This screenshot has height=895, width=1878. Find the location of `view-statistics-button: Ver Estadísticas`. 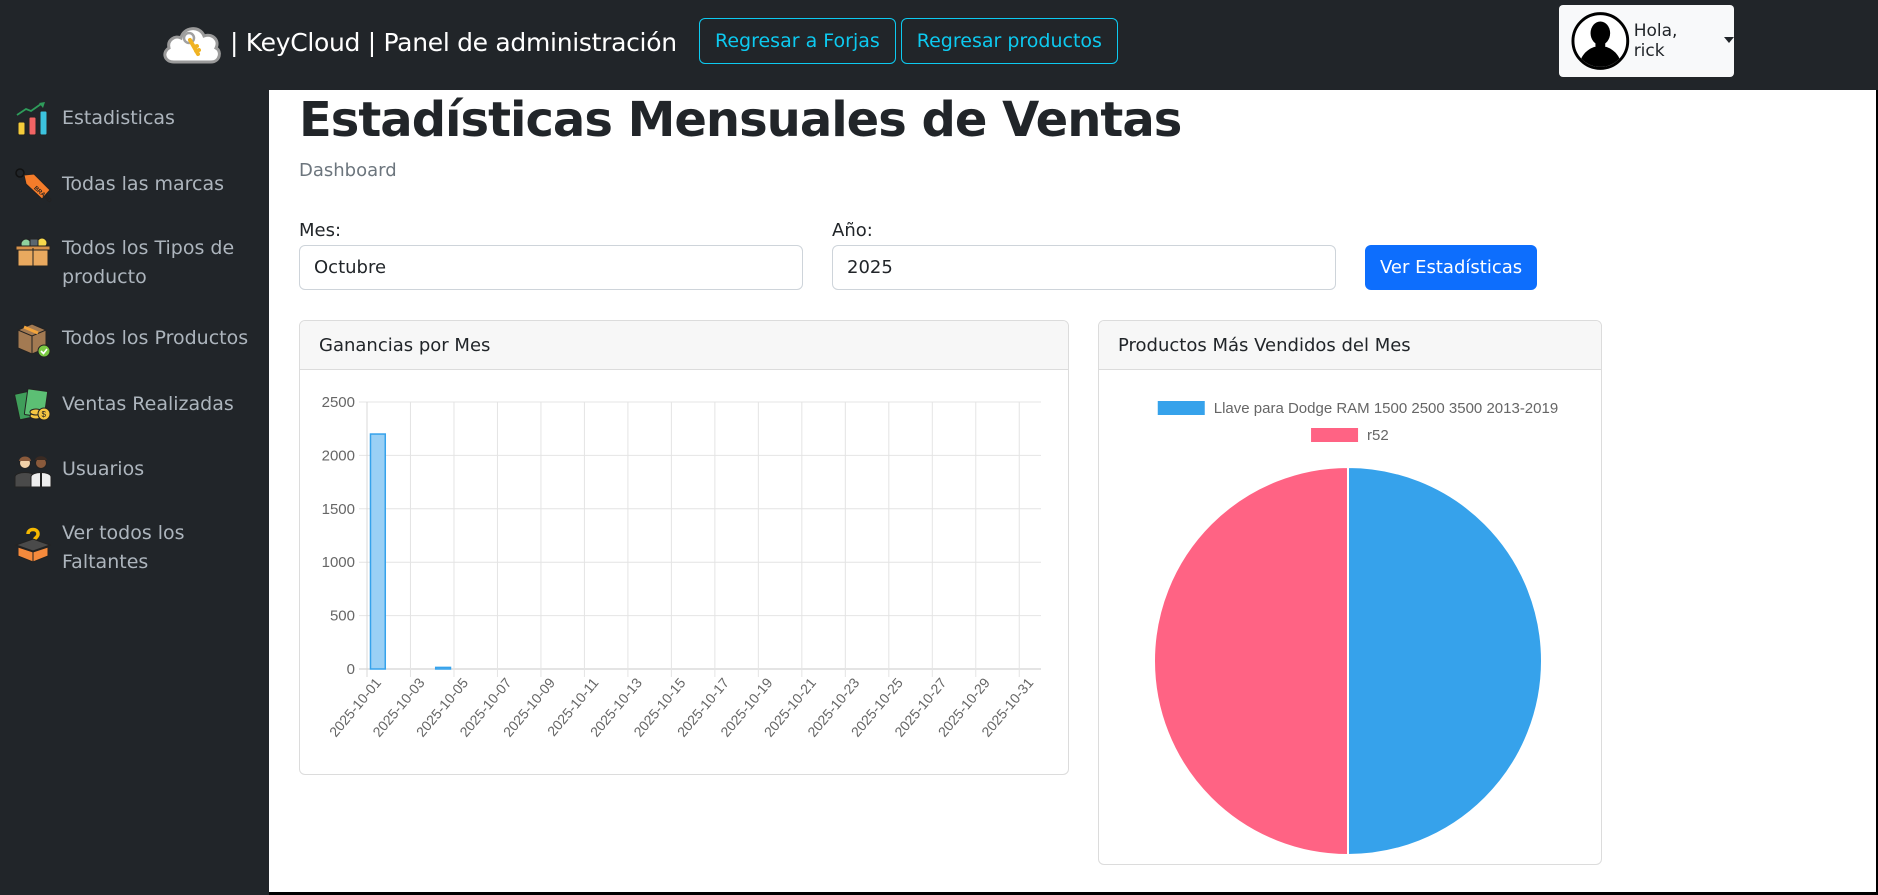

view-statistics-button: Ver Estadísticas is located at coordinates (1451, 267).